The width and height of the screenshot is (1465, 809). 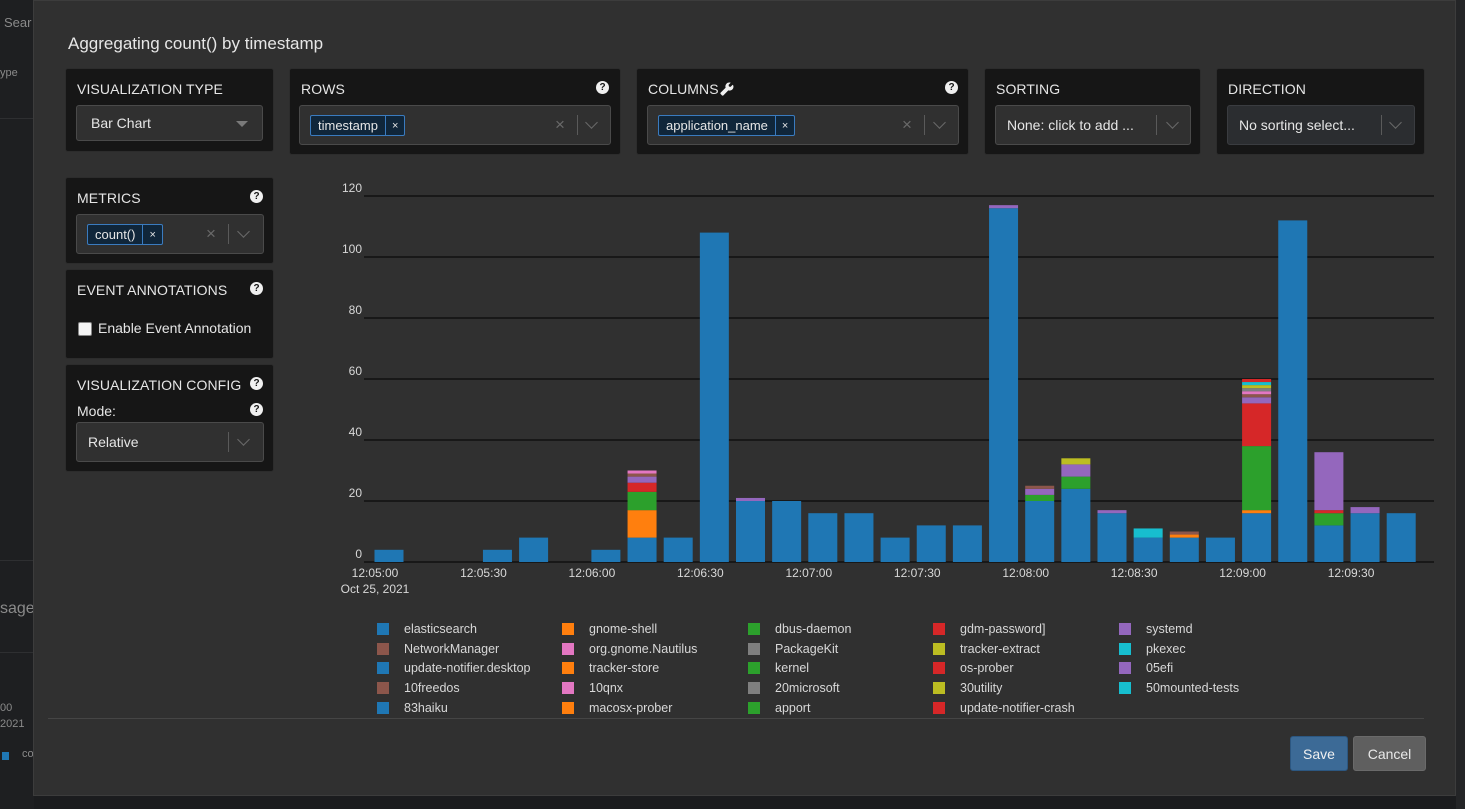 What do you see at coordinates (794, 688) in the screenshot?
I see `legend-item: 20microsoft` at bounding box center [794, 688].